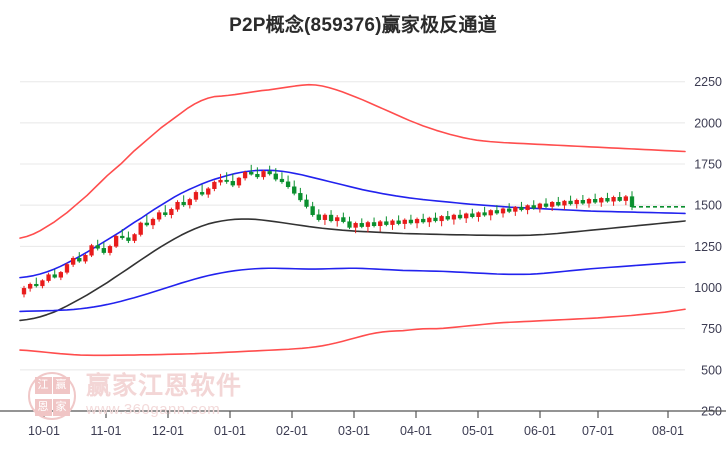  What do you see at coordinates (352, 332) in the screenshot?
I see `band-line-lower_band` at bounding box center [352, 332].